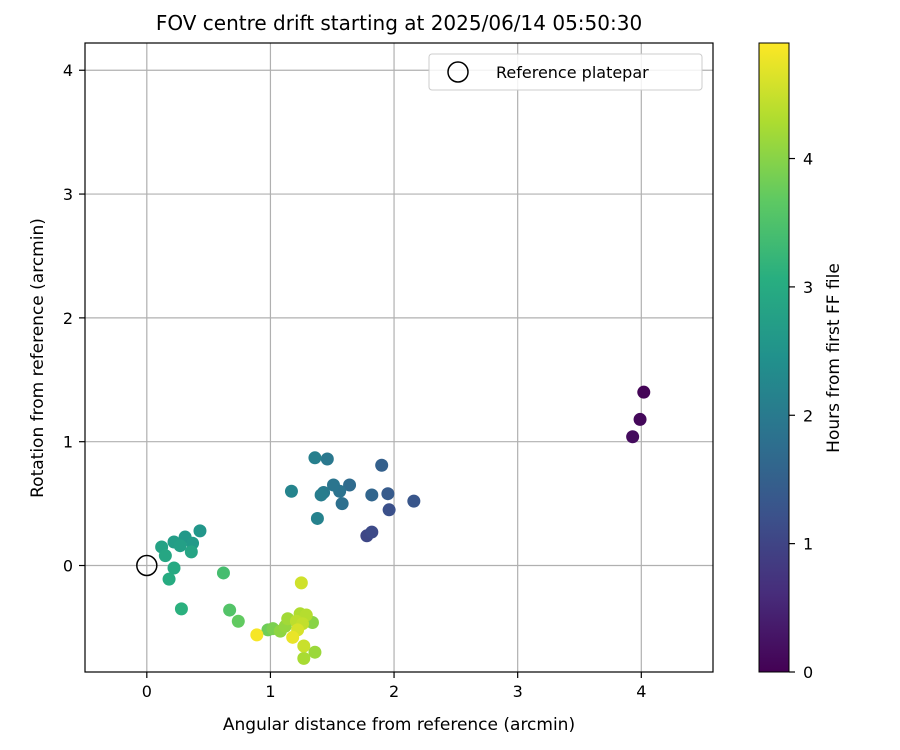 This screenshot has height=750, width=900. What do you see at coordinates (572, 72) in the screenshot?
I see `legend-entry-reference: Reference platepar` at bounding box center [572, 72].